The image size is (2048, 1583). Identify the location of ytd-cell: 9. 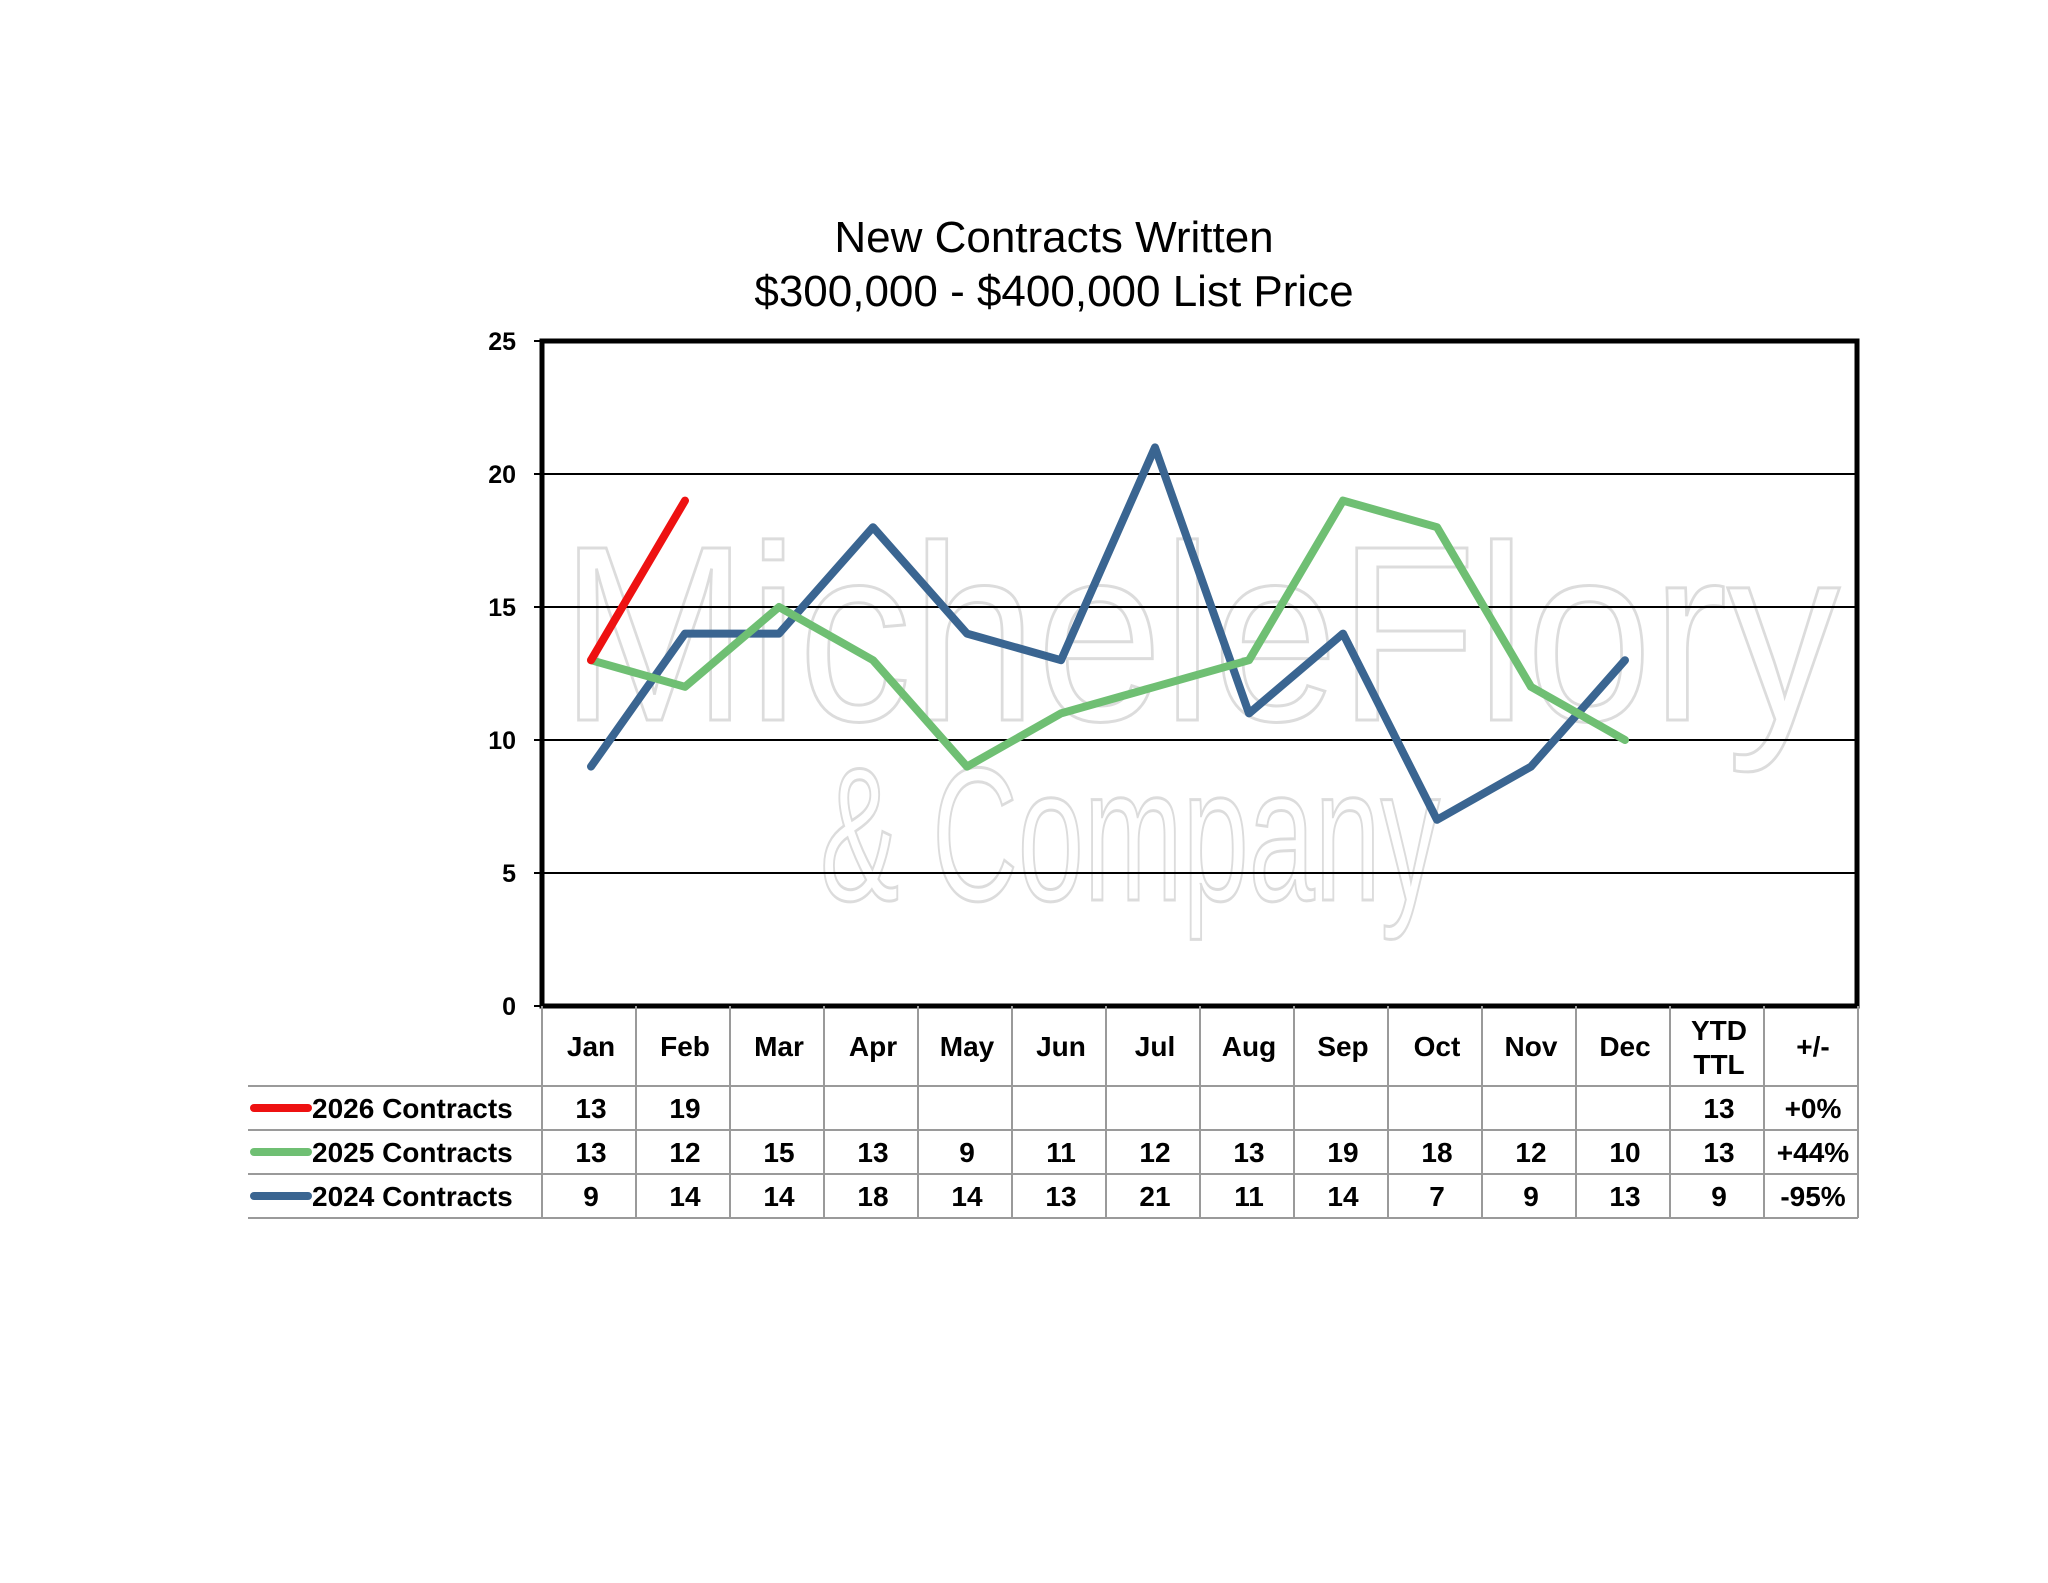
(1719, 1196).